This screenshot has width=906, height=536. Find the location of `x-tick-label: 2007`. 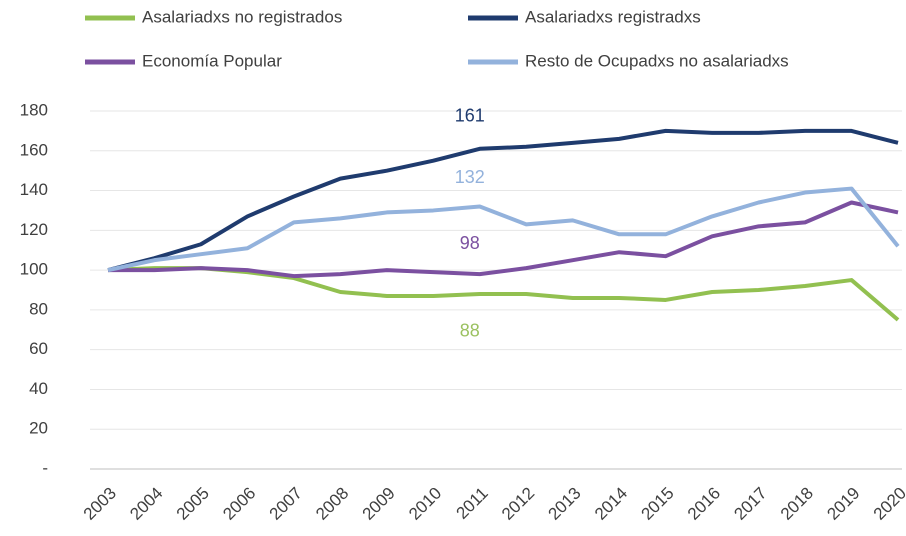

x-tick-label: 2007 is located at coordinates (286, 504).